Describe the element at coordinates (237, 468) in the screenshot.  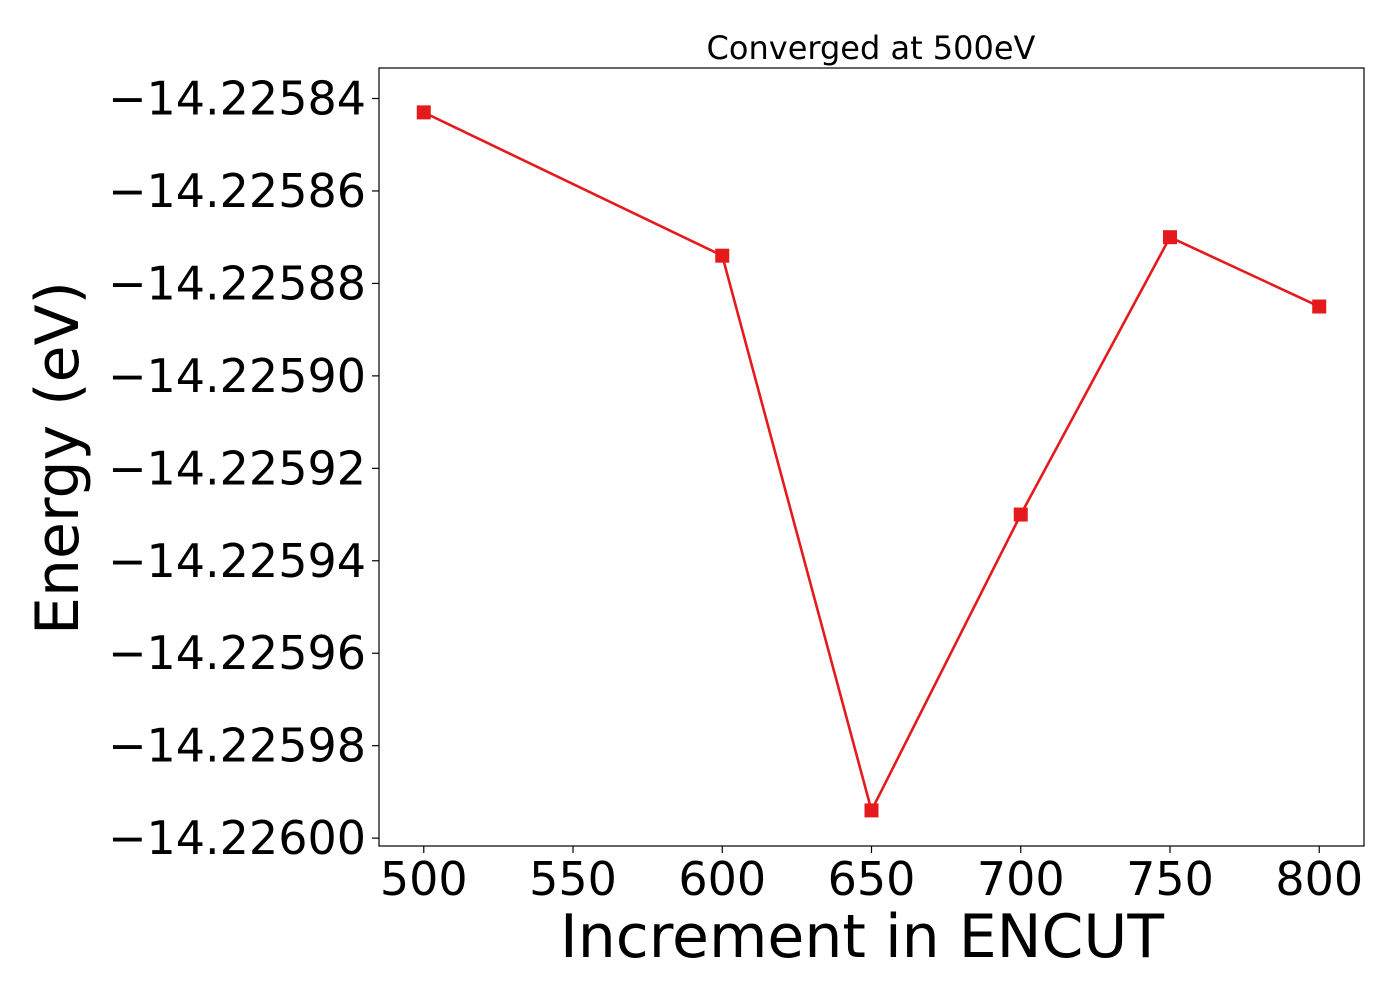
I see `y-tick-label: −14.22592` at that location.